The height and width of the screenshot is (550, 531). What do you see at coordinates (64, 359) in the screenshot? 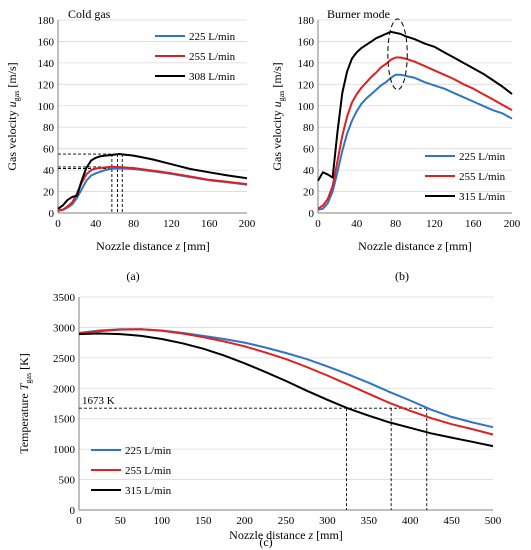
I see `y-tick-label: 2500` at bounding box center [64, 359].